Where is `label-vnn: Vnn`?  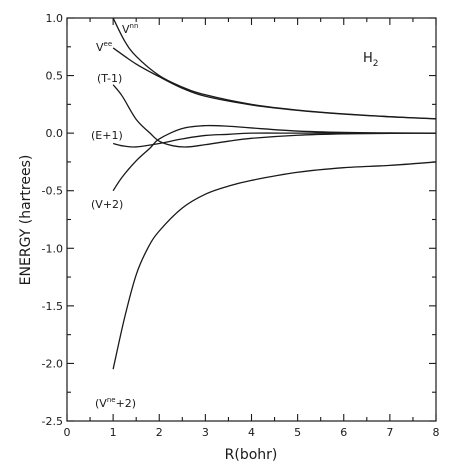
label-vnn: Vnn is located at coordinates (130, 29).